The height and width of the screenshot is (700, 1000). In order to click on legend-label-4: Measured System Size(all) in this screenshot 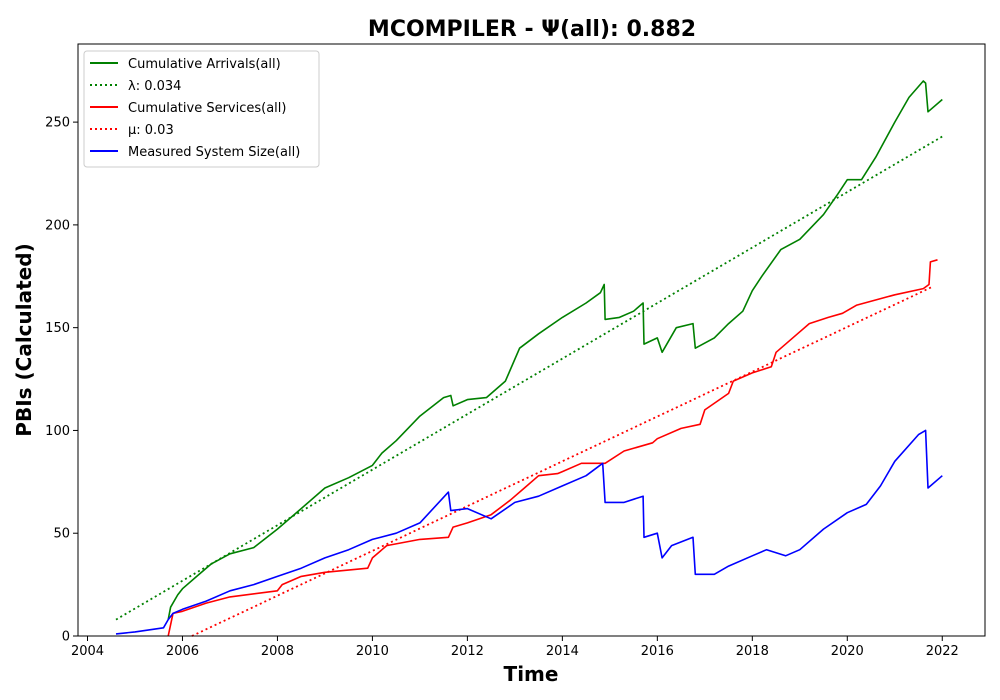, I will do `click(214, 152)`.